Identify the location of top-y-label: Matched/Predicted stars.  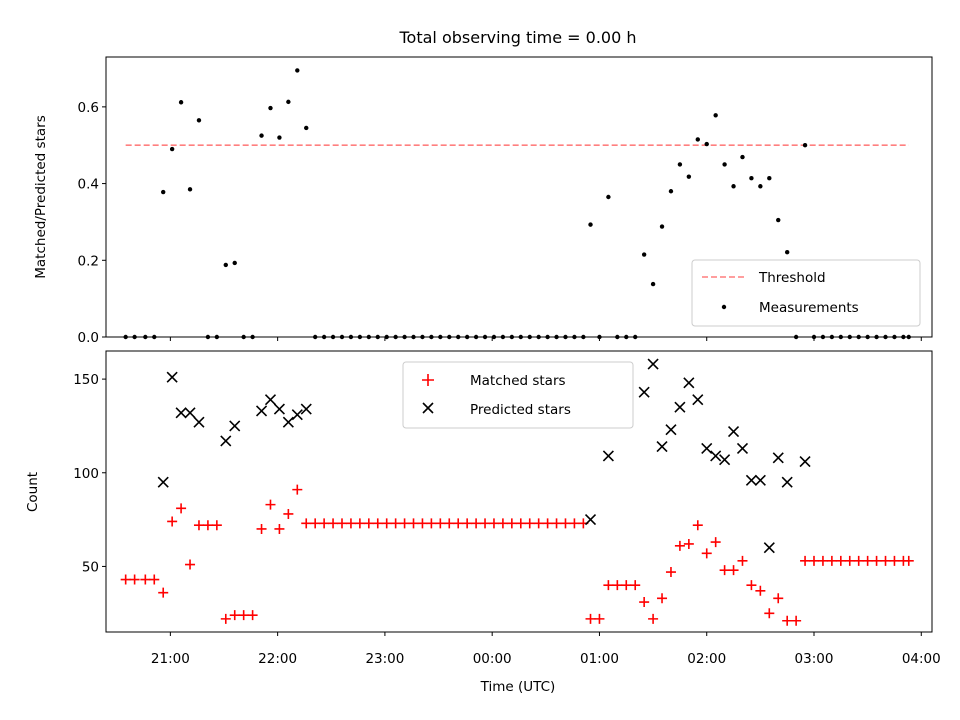
(41, 196).